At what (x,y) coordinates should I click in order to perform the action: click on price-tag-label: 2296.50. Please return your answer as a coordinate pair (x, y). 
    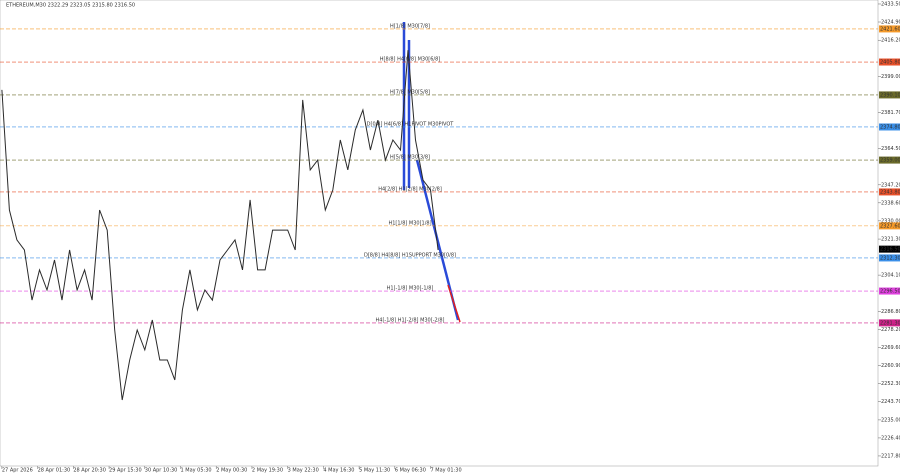
    Looking at the image, I should click on (890, 292).